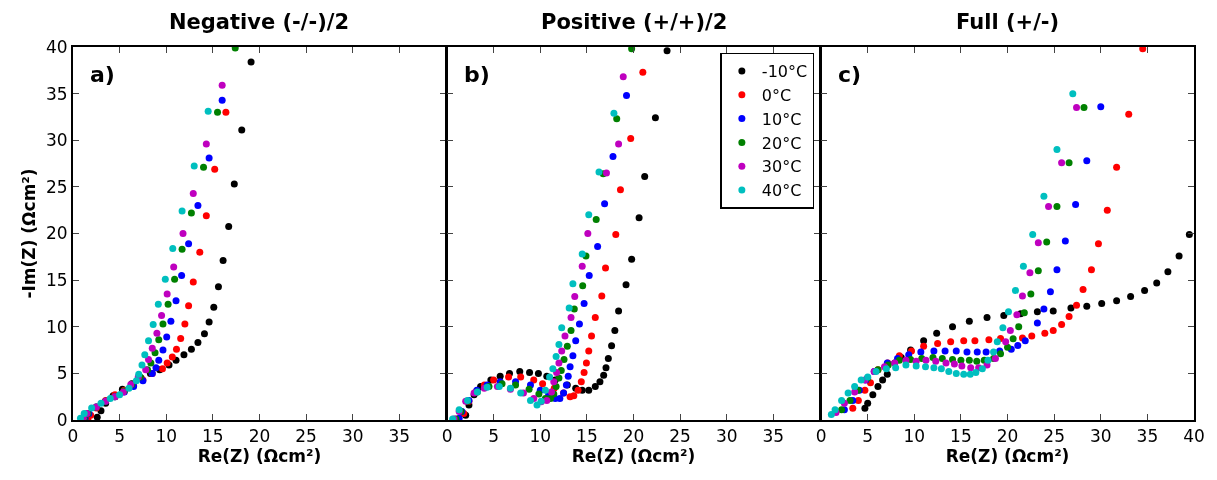 The height and width of the screenshot is (480, 1217). What do you see at coordinates (56, 326) in the screenshot?
I see `y-tick-label: 10` at bounding box center [56, 326].